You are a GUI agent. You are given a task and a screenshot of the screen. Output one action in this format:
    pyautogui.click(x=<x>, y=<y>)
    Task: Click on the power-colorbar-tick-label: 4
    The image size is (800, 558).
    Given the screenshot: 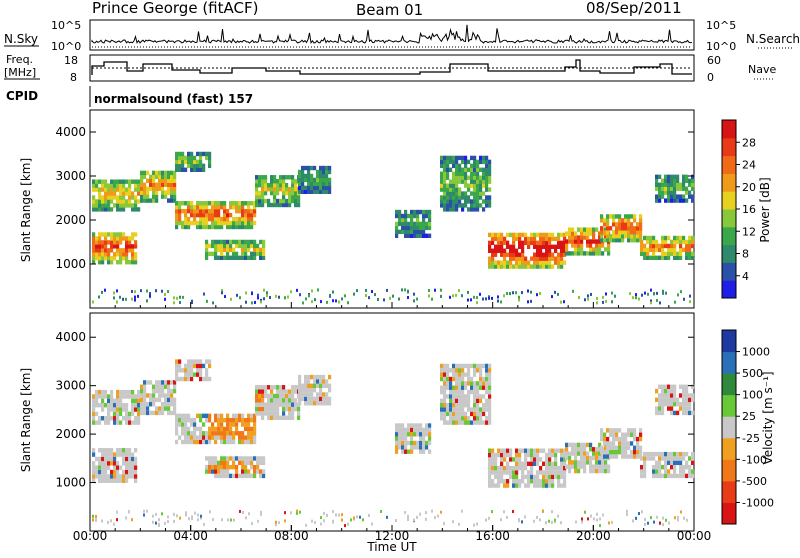 What is the action you would take?
    pyautogui.click(x=745, y=276)
    